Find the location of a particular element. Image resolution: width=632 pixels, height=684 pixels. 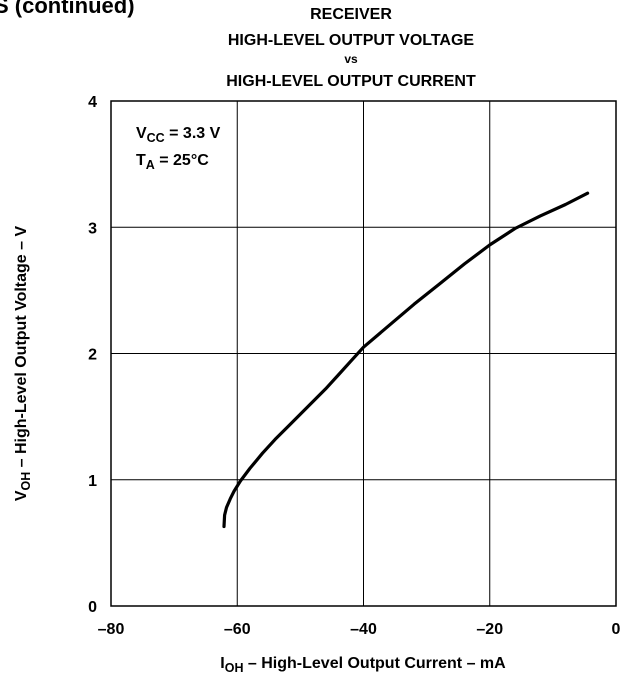

y-tick-label: 4 is located at coordinates (92, 102).